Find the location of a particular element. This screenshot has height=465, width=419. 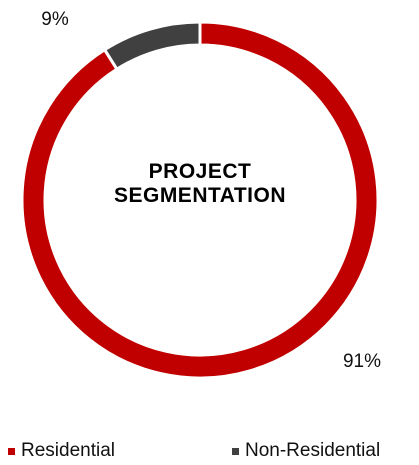

chart-title: PROJECT SEGMENTATION is located at coordinates (200, 183).